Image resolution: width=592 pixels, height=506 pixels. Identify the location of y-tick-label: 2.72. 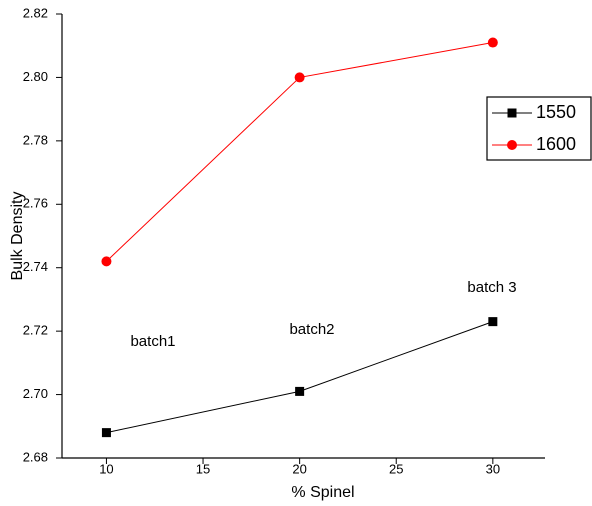
(35, 330).